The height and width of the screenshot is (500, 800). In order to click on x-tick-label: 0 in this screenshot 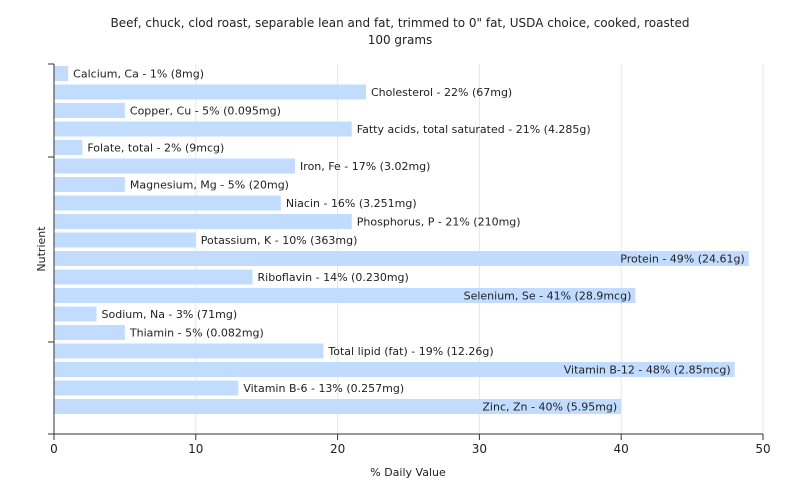, I will do `click(54, 449)`.